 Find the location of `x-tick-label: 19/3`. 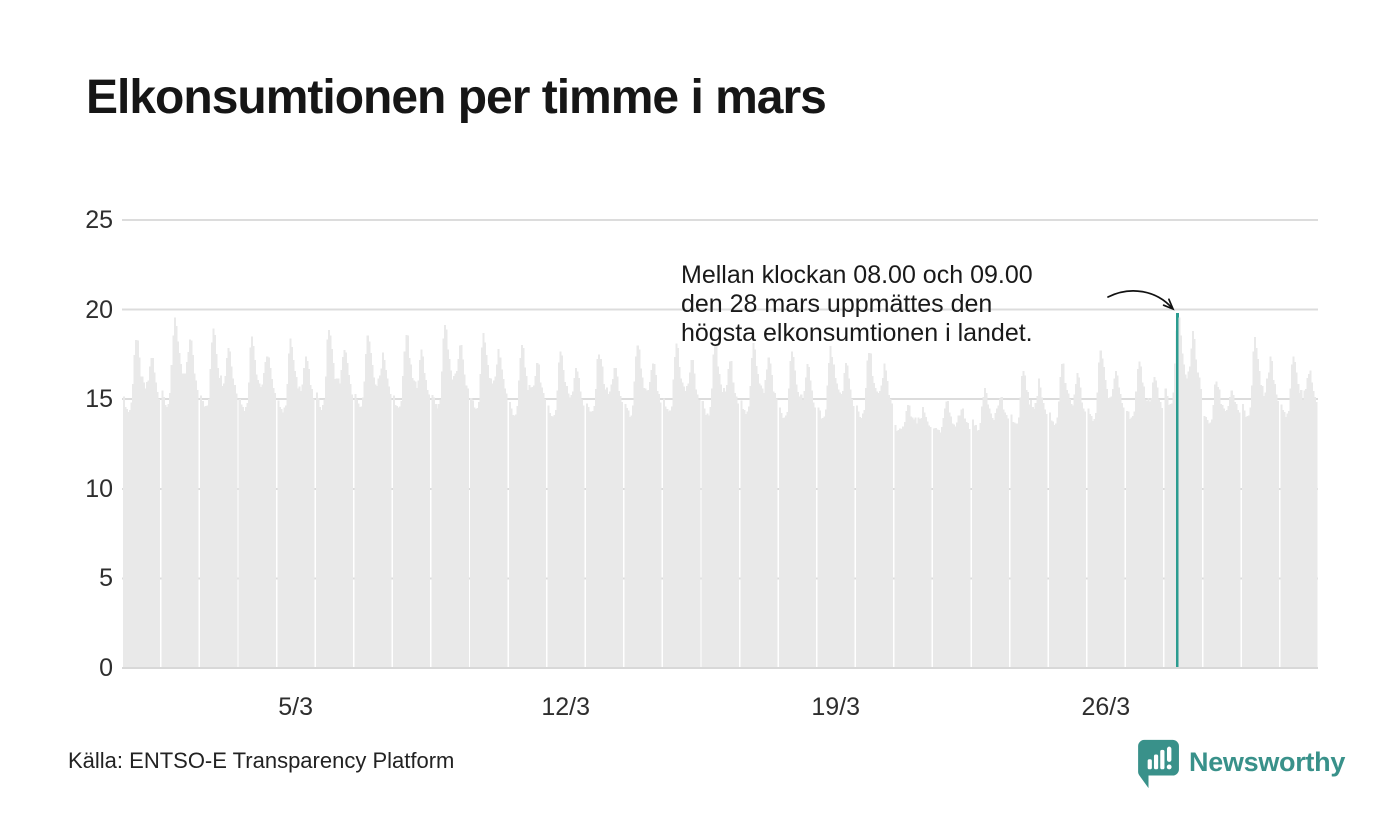

x-tick-label: 19/3 is located at coordinates (836, 707).